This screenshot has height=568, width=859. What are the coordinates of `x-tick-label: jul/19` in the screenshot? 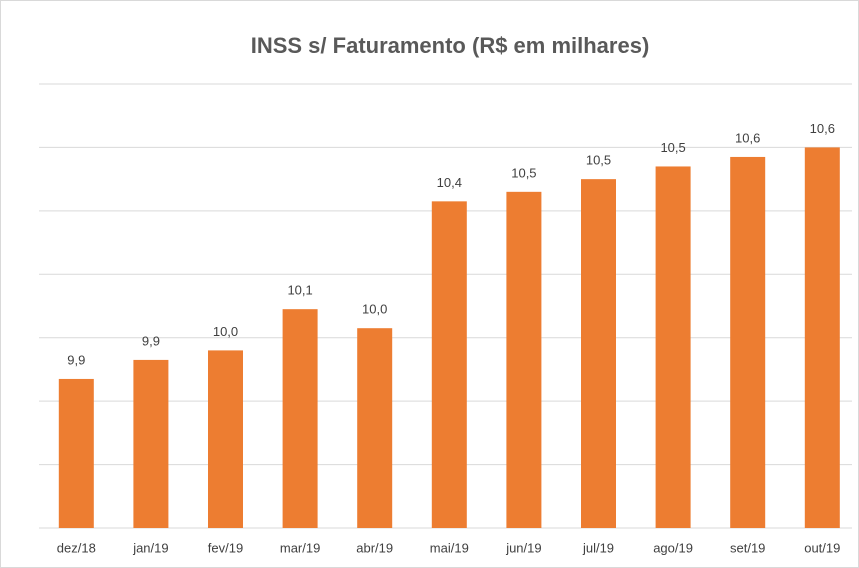 It's located at (598, 547).